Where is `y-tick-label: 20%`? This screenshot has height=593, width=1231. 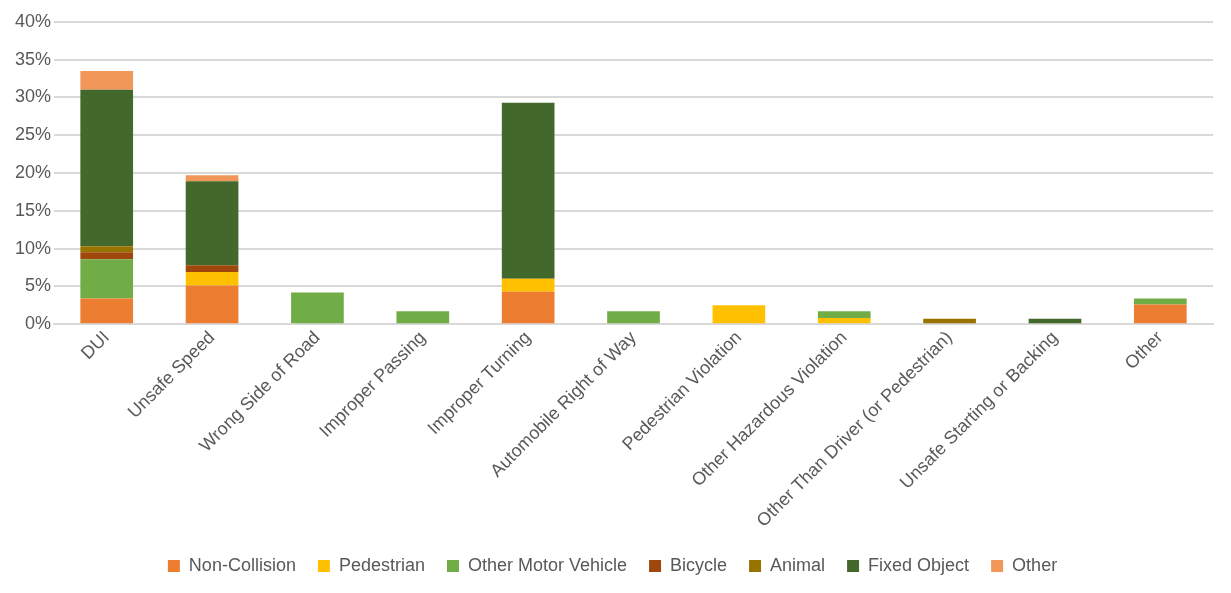
y-tick-label: 20% is located at coordinates (33, 171).